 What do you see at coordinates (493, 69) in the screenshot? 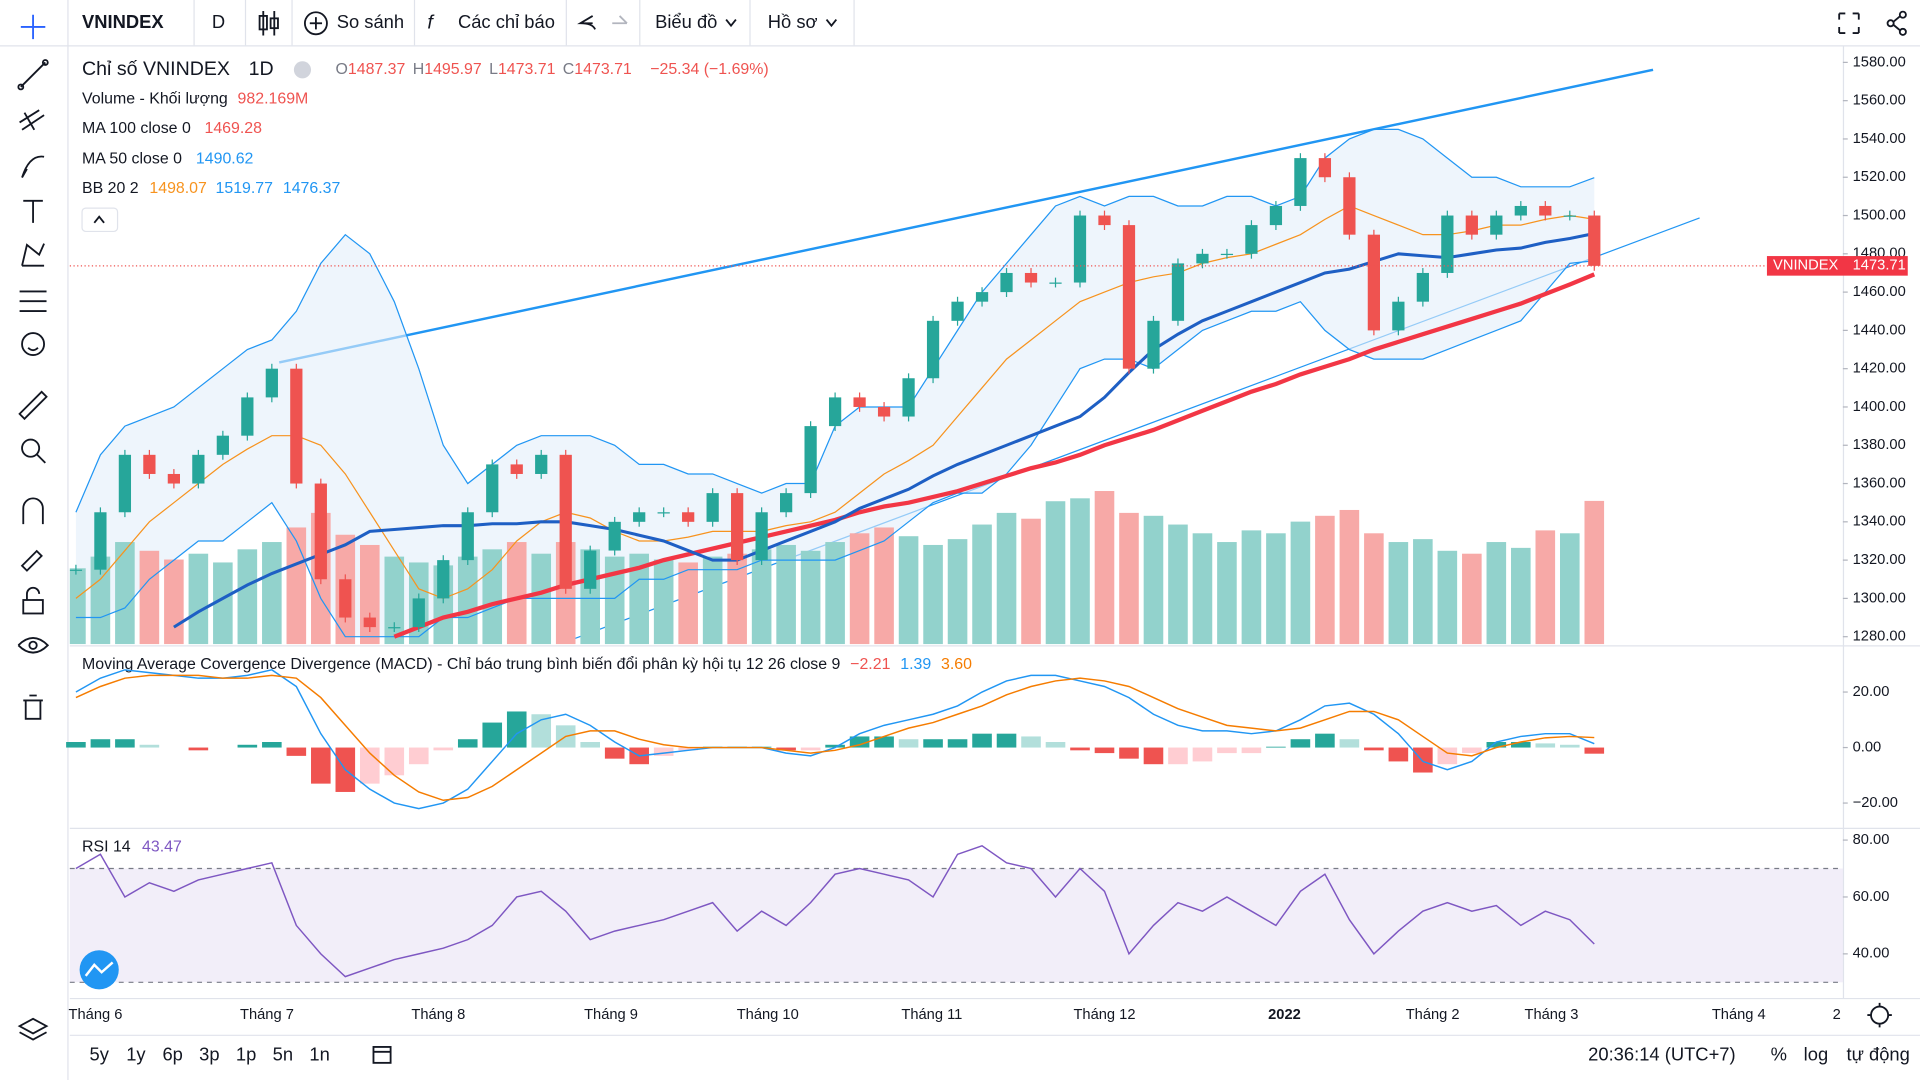
I see `ohlc-key: L` at bounding box center [493, 69].